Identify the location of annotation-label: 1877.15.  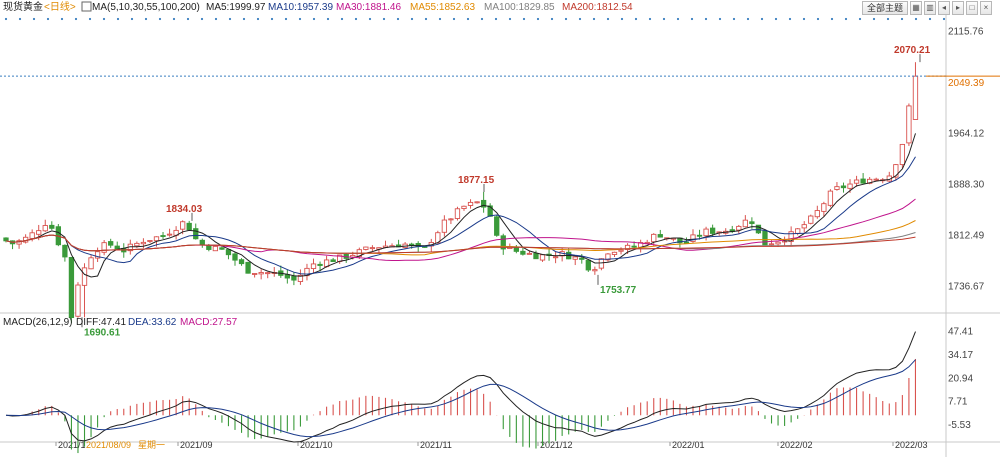
(476, 180).